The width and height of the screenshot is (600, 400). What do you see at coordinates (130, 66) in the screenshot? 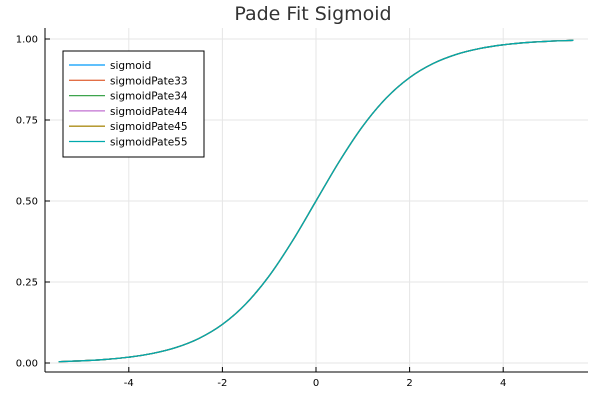
I see `legend-label: sigmoid` at bounding box center [130, 66].